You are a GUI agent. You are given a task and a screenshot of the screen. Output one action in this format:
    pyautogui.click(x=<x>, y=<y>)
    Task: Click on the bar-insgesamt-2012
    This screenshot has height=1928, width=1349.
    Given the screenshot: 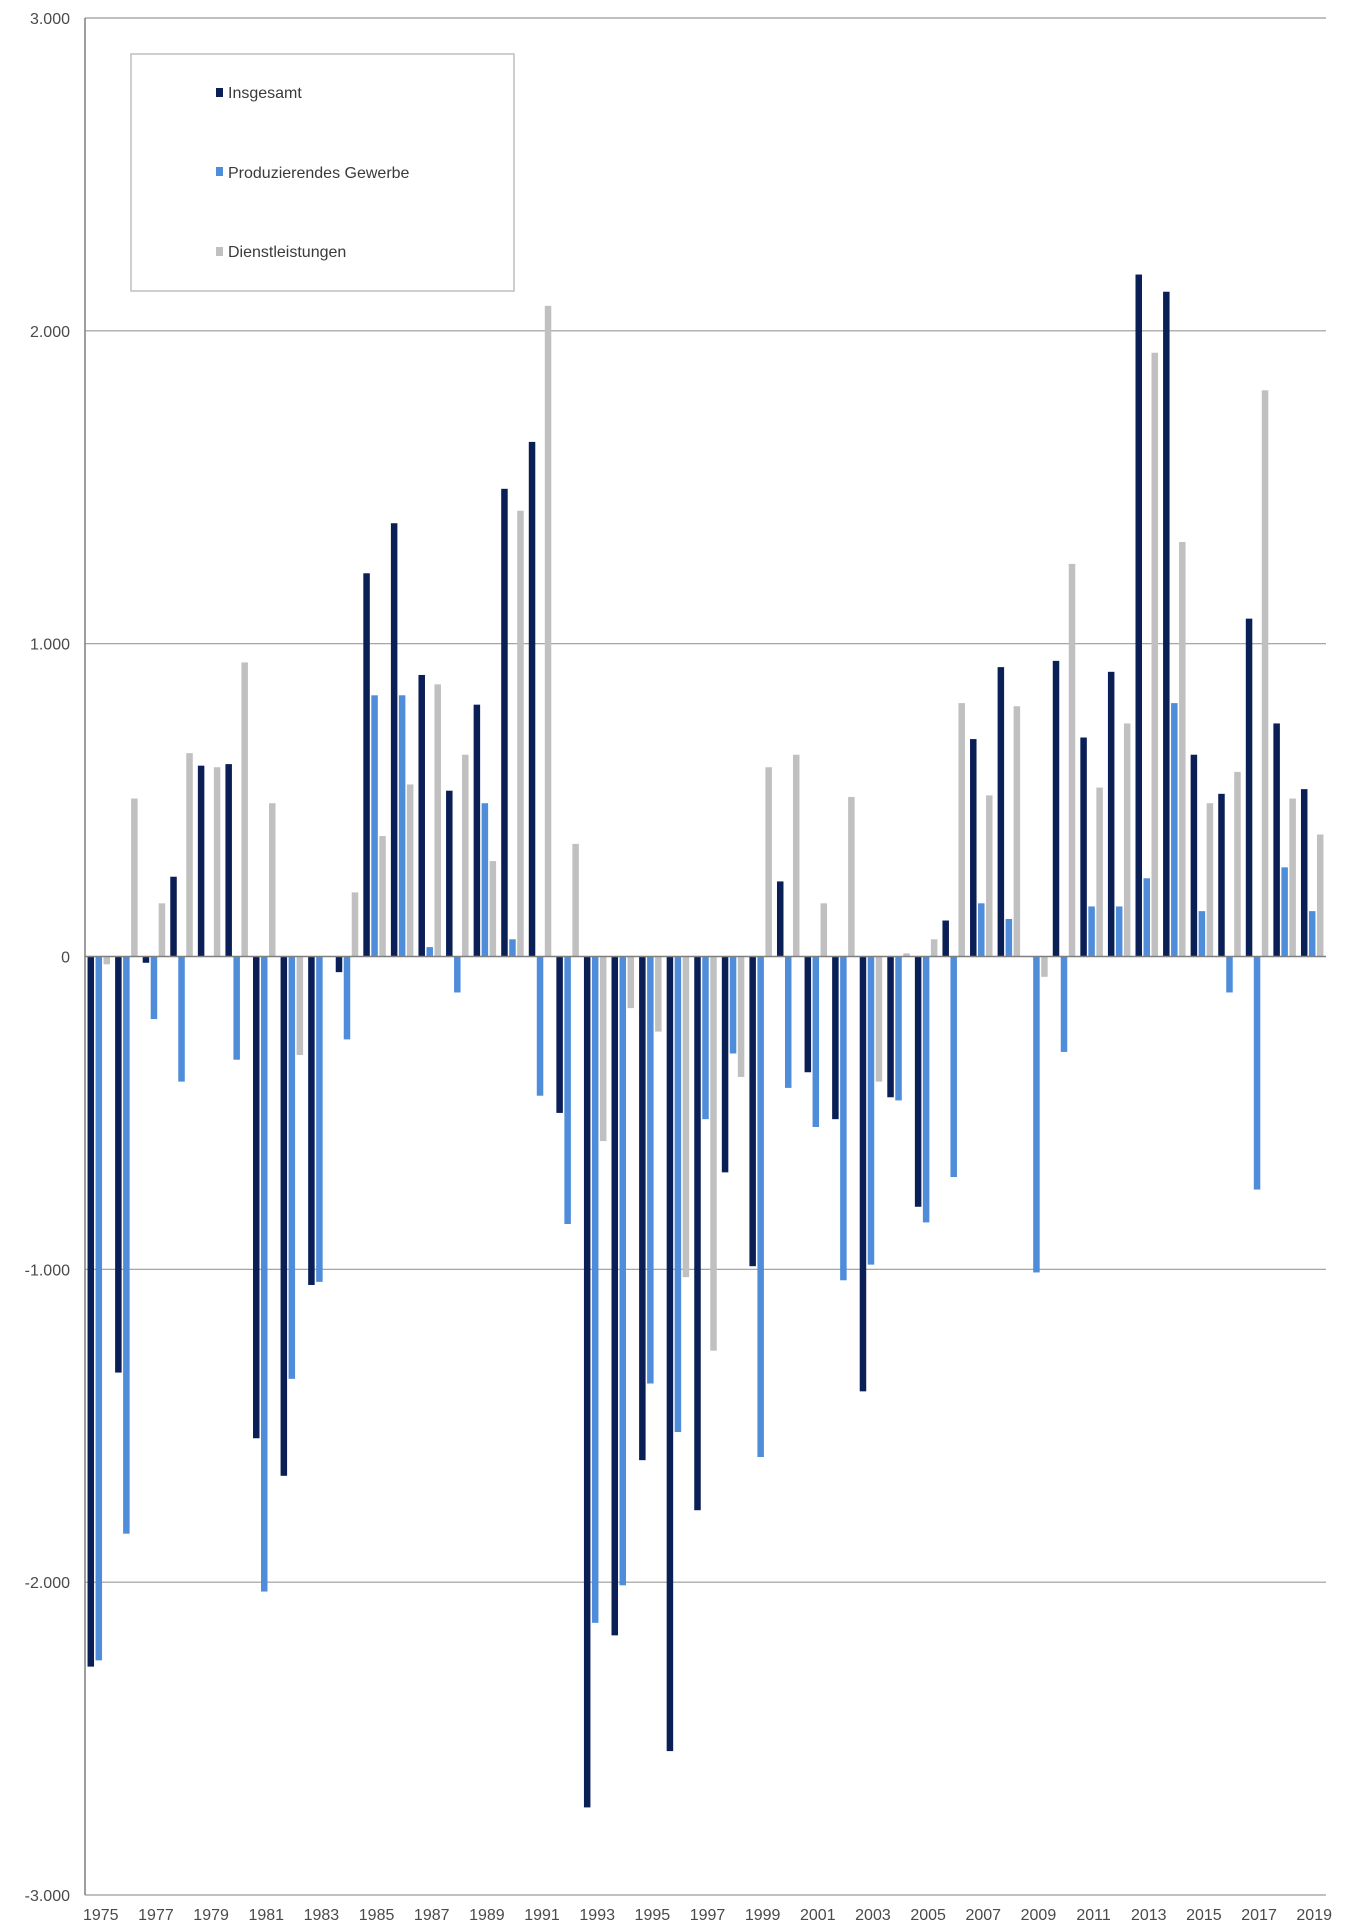 What is the action you would take?
    pyautogui.click(x=1111, y=814)
    